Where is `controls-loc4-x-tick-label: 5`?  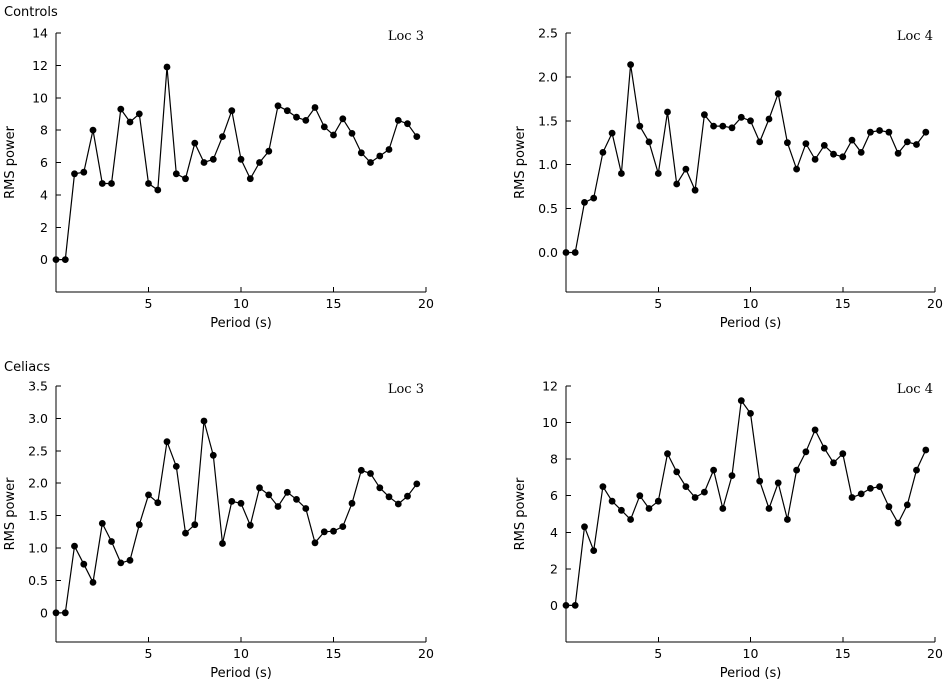 controls-loc4-x-tick-label: 5 is located at coordinates (658, 303).